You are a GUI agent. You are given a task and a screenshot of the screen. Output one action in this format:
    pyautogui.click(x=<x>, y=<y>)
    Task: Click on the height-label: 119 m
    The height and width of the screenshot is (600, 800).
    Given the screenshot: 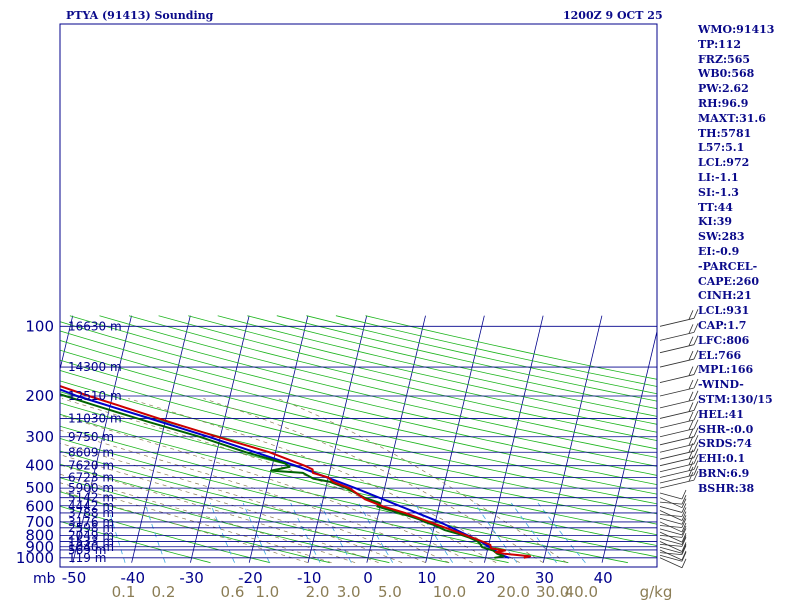 What is the action you would take?
    pyautogui.click(x=87, y=558)
    